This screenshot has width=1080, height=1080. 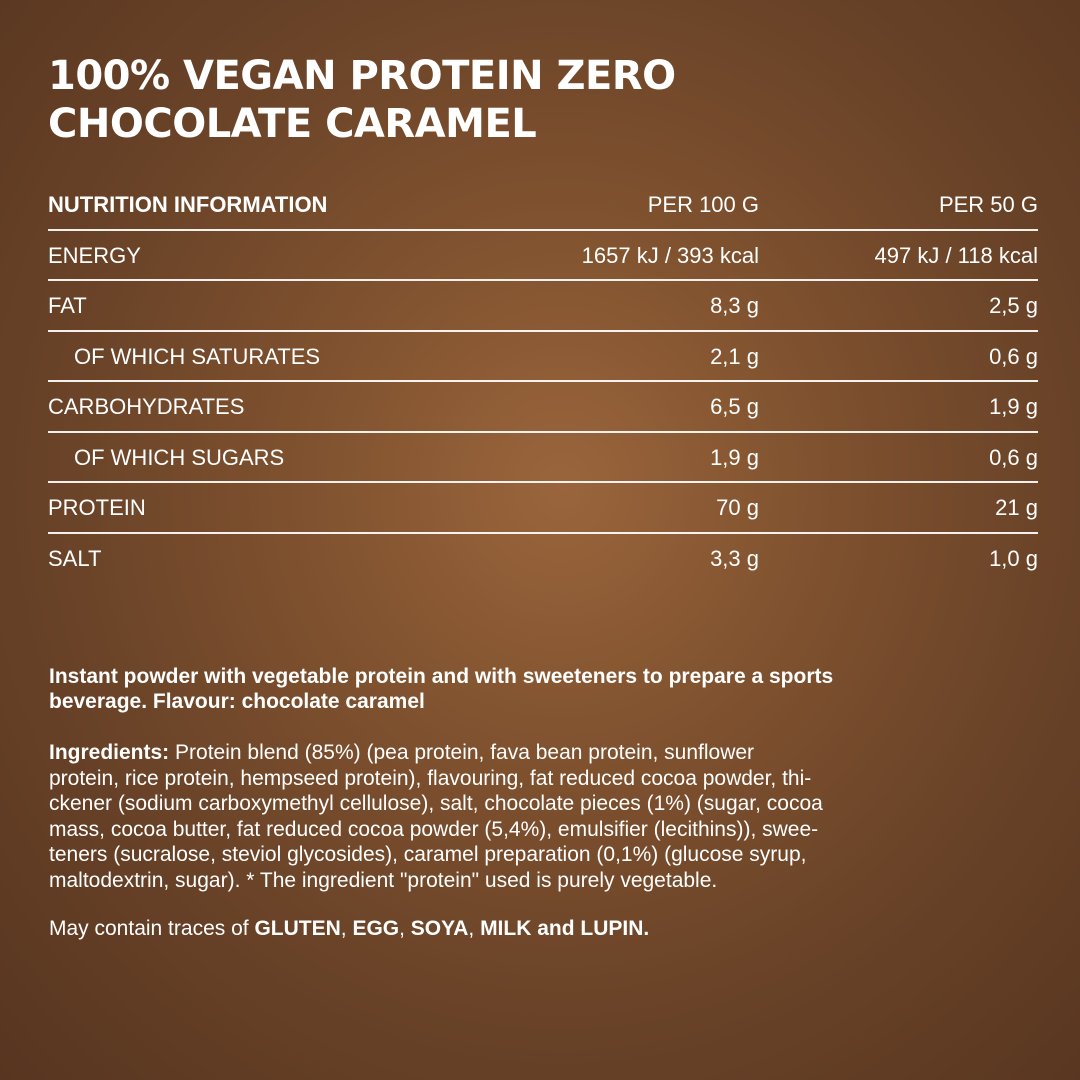 I want to click on value-per-100g: 6,5 g, so click(x=734, y=406).